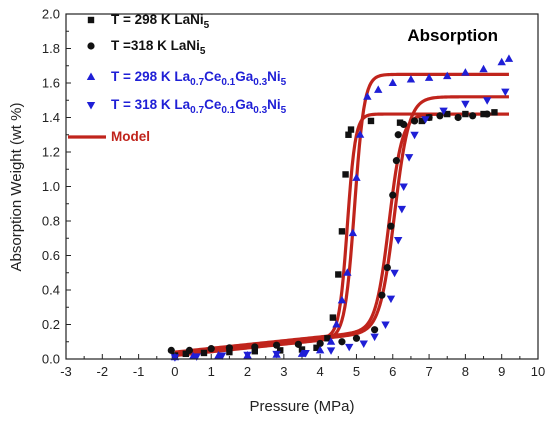 The width and height of the screenshot is (550, 424). Describe the element at coordinates (199, 78) in the screenshot. I see `legend-label: T = 298 K La0.7Ce0.1Ga0.3Ni5` at that location.